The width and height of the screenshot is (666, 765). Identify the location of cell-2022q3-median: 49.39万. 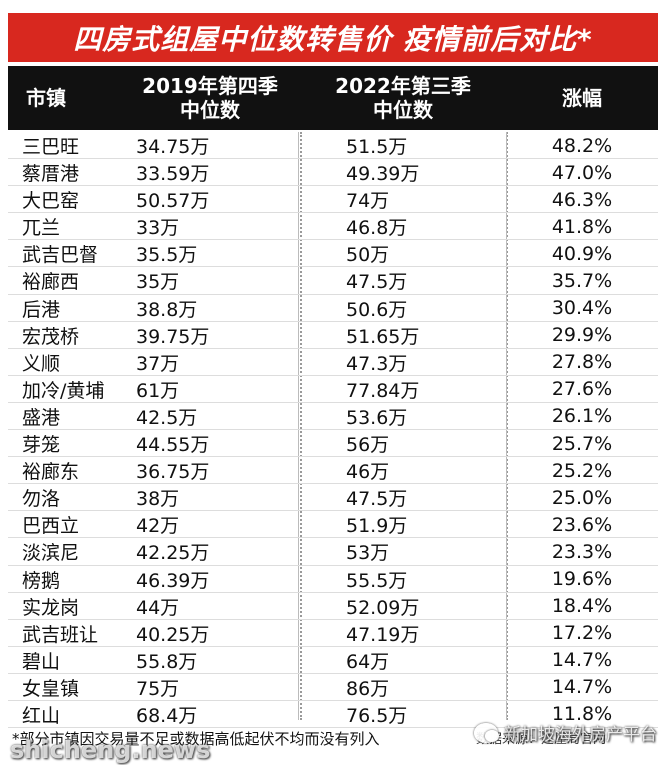
(383, 174).